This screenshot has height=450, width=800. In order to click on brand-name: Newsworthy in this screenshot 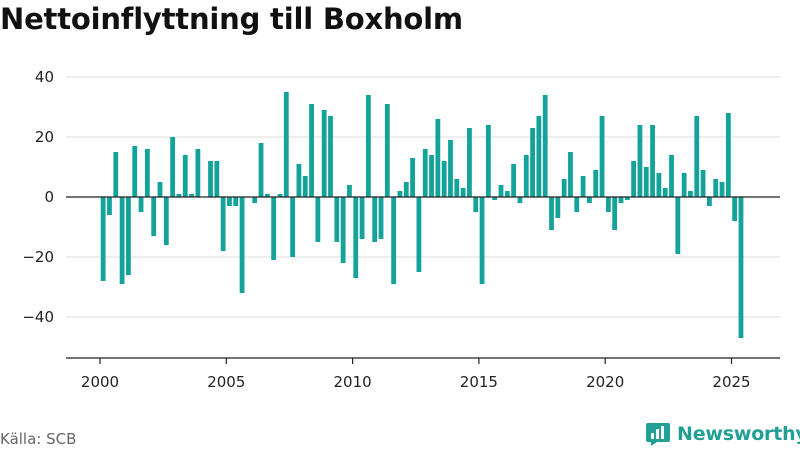, I will do `click(738, 434)`.